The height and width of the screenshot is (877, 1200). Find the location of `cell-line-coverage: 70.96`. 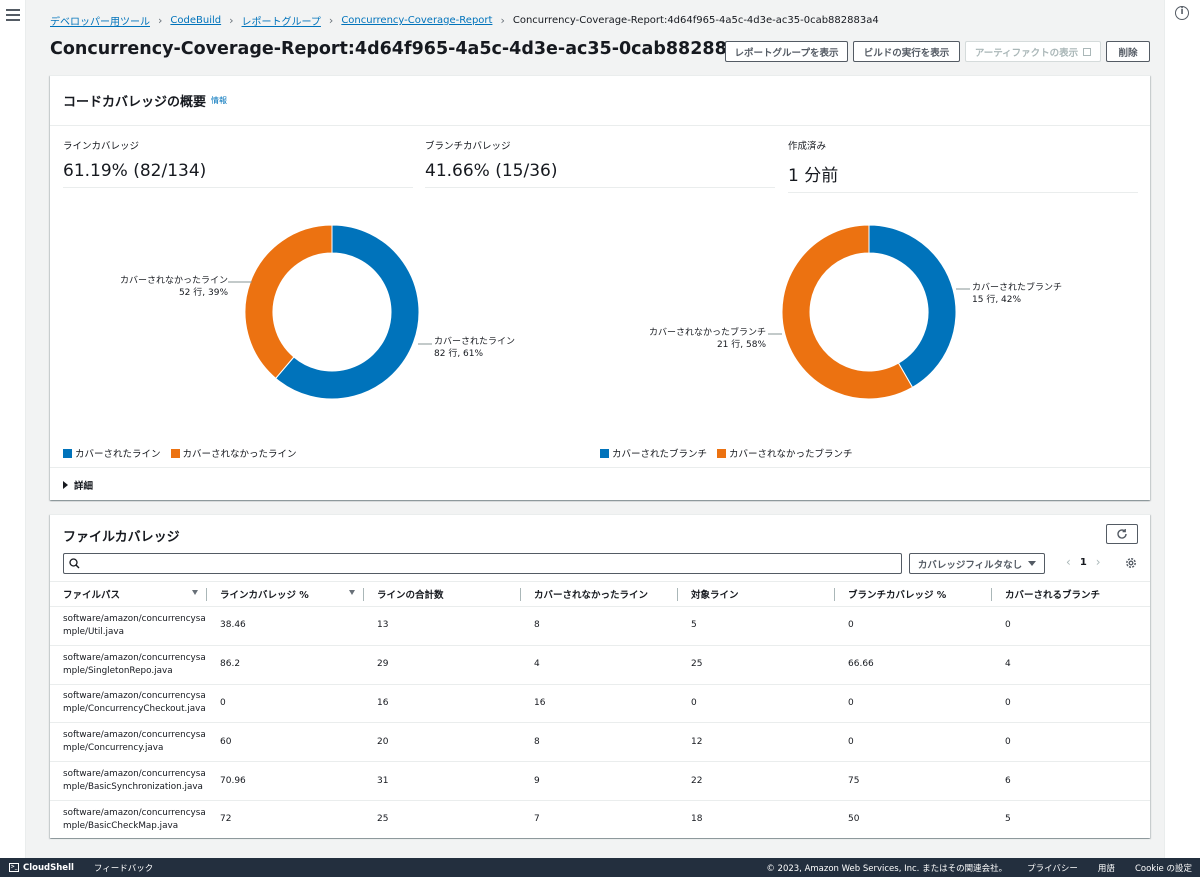

cell-line-coverage: 70.96 is located at coordinates (285, 781).